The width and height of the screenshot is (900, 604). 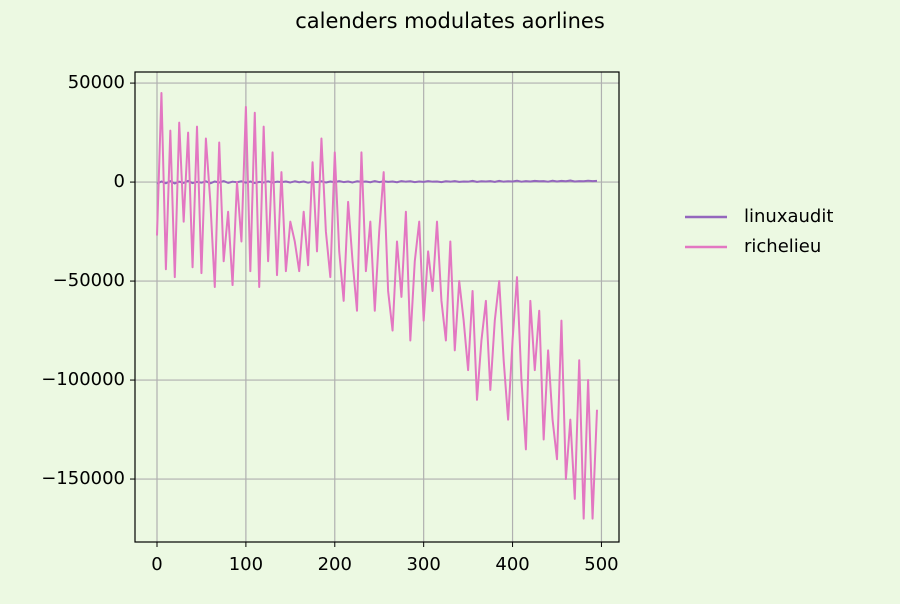 I want to click on legend-label: linuxaudit, so click(x=788, y=216).